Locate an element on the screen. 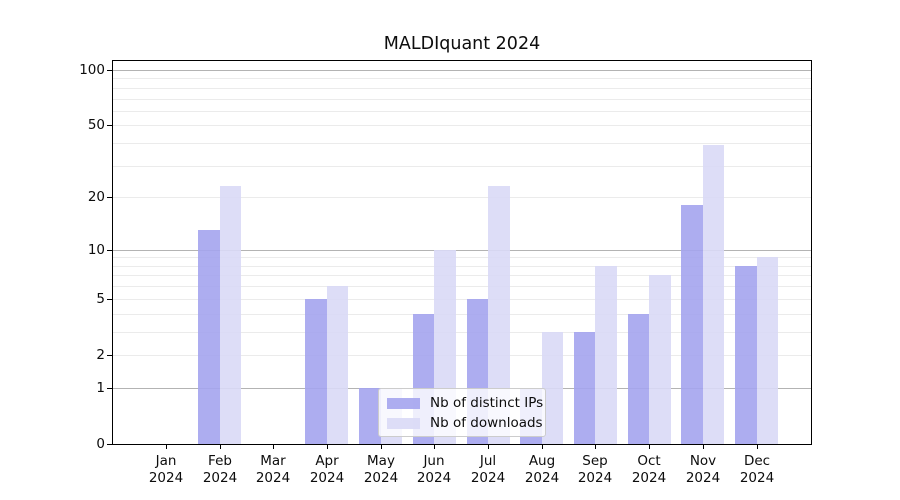 This screenshot has width=900, height=500. x-tick-label-line: Mar is located at coordinates (273, 461).